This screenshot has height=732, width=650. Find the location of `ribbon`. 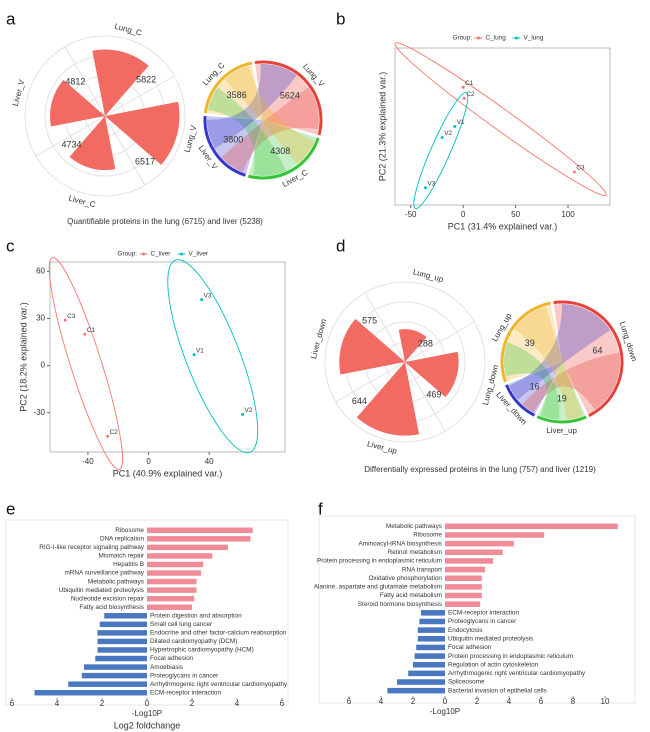

ribbon is located at coordinates (548, 363).